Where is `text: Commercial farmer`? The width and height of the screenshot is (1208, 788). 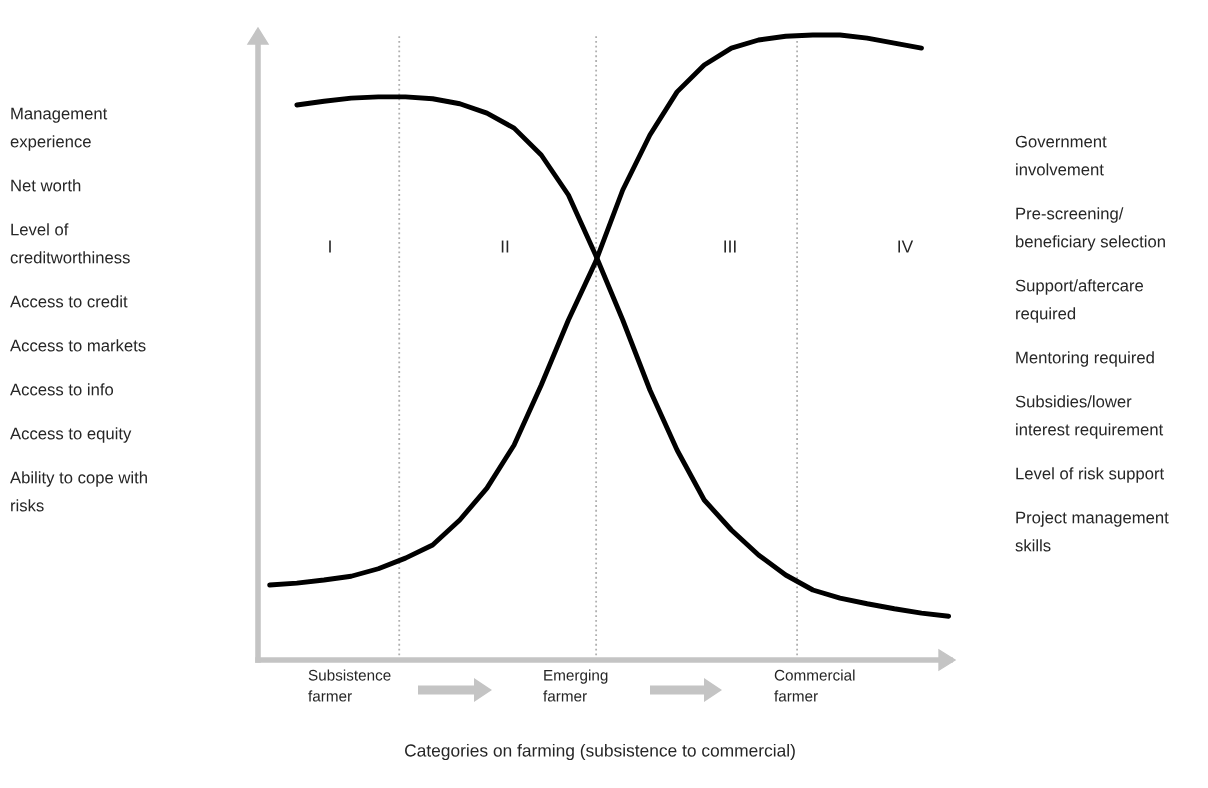 text: Commercial farmer is located at coordinates (814, 685).